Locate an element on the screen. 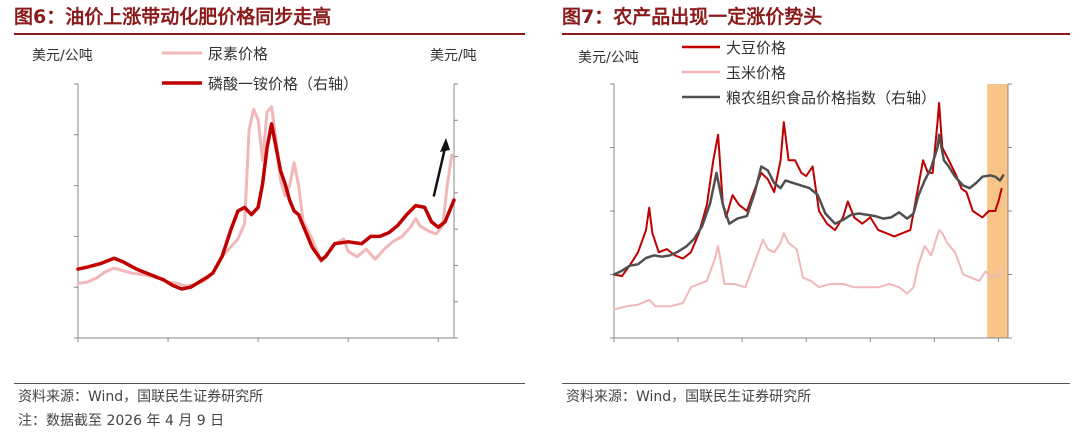 The height and width of the screenshot is (436, 1080). legend-fao-label: 粮农组织食品价格指数（右轴） is located at coordinates (831, 98).